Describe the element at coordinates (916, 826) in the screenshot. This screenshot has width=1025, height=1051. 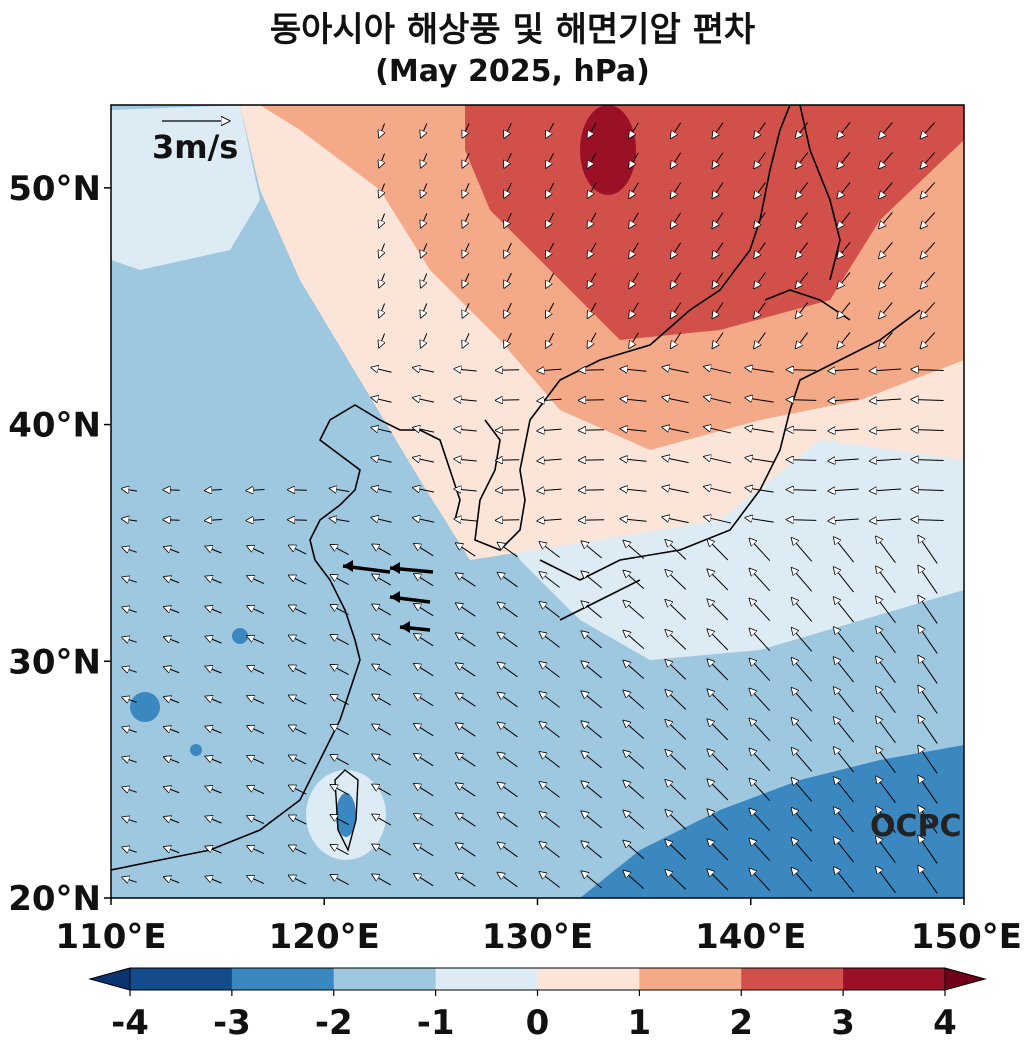
I see `ocpc-watermark: OCPC` at that location.